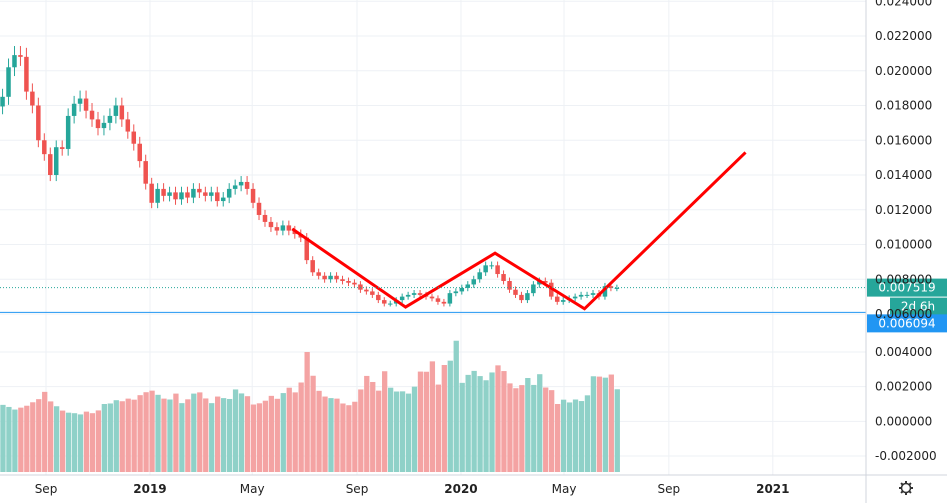 The width and height of the screenshot is (947, 503). What do you see at coordinates (918, 307) in the screenshot?
I see `countdown-label: 2d 6h` at bounding box center [918, 307].